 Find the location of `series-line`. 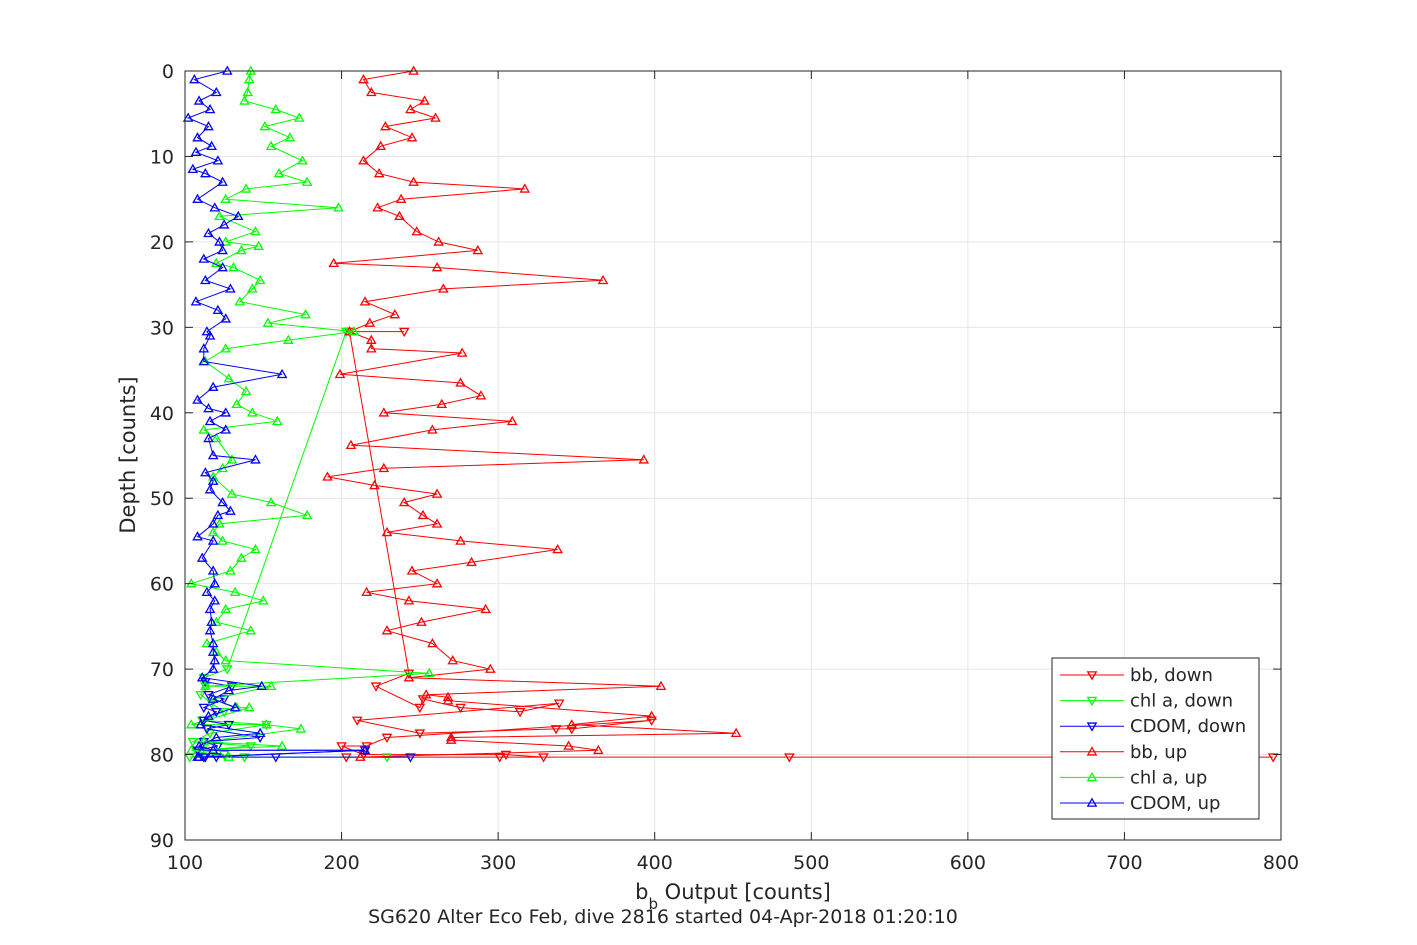

series-line is located at coordinates (276, 414).